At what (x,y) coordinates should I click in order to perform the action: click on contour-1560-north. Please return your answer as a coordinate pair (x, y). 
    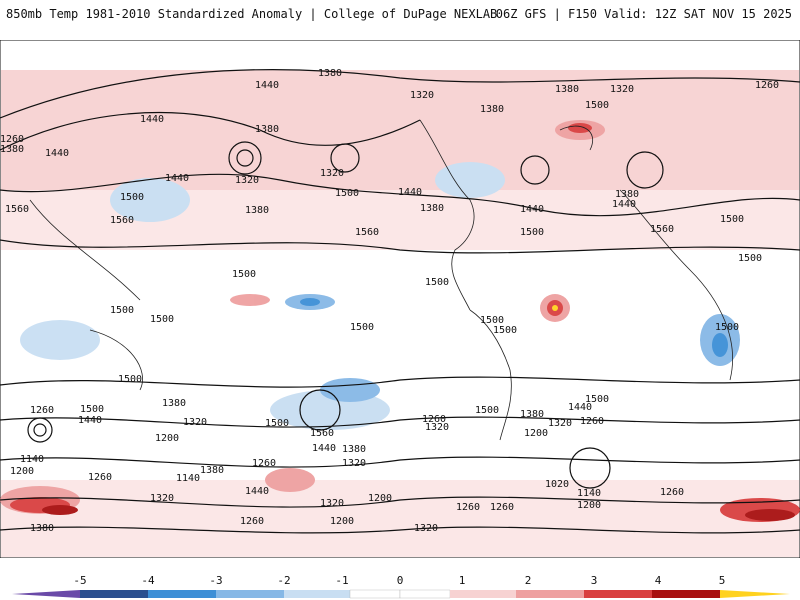
    Looking at the image, I should click on (400, 246).